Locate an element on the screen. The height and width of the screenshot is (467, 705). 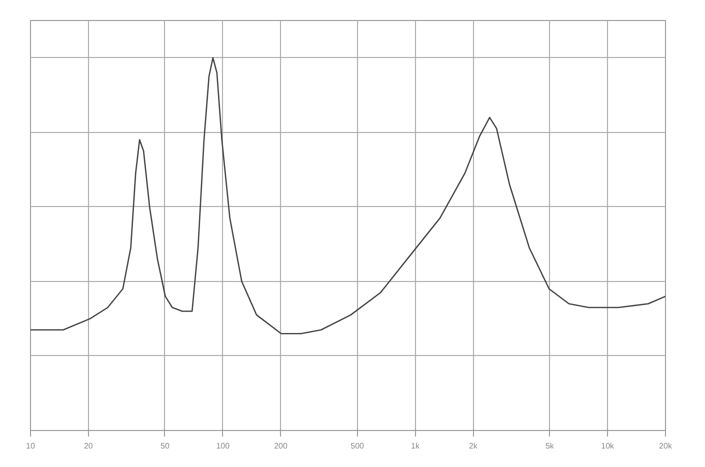
x-tick-label: 50 is located at coordinates (165, 446).